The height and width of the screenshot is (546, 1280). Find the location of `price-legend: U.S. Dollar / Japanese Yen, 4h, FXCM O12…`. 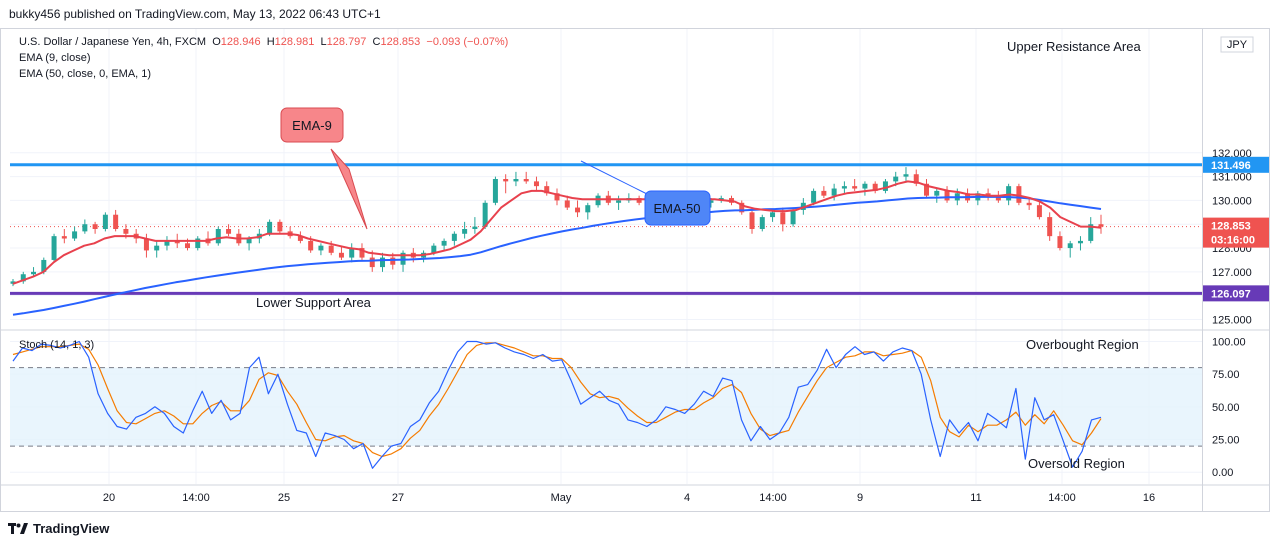

price-legend: U.S. Dollar / Japanese Yen, 4h, FXCM O12… is located at coordinates (263, 42).